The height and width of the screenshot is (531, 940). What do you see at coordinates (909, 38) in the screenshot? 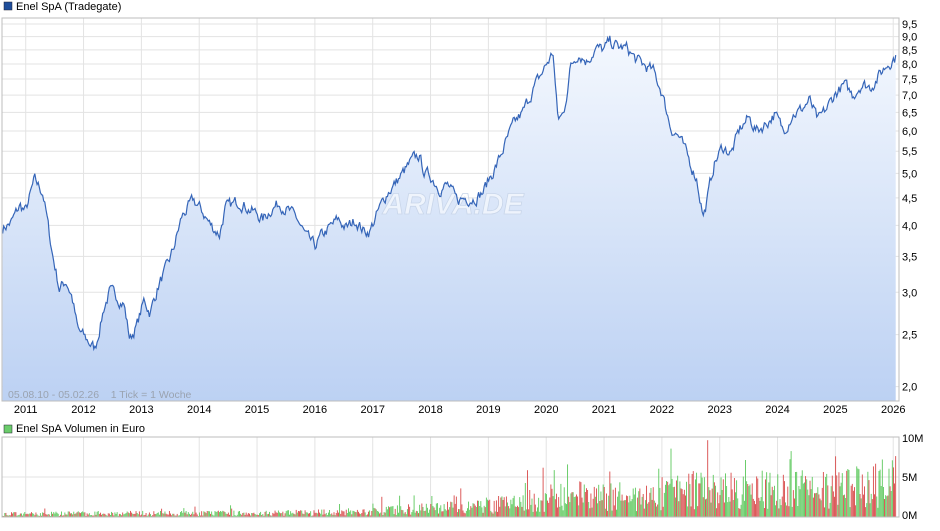
I see `price-y-tick-label: 9,0` at bounding box center [909, 38].